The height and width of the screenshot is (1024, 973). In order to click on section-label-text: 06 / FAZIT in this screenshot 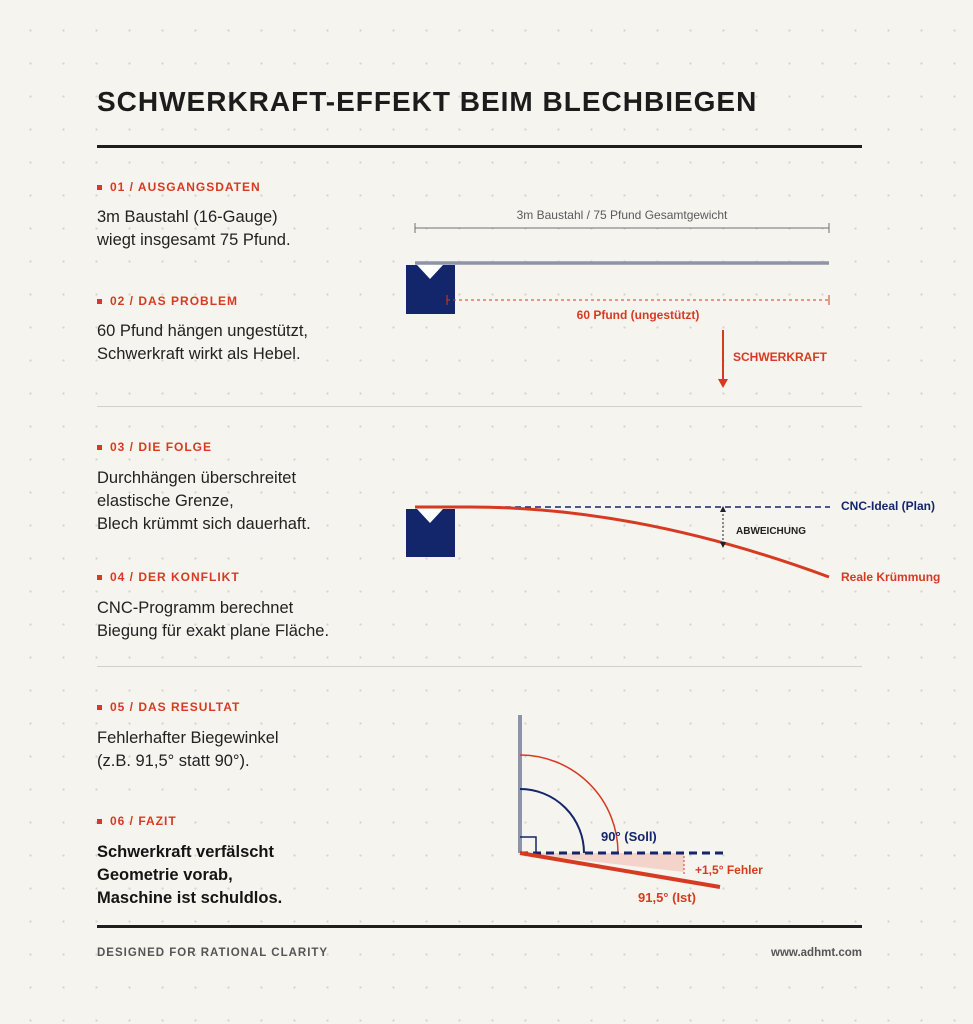, I will do `click(143, 821)`.